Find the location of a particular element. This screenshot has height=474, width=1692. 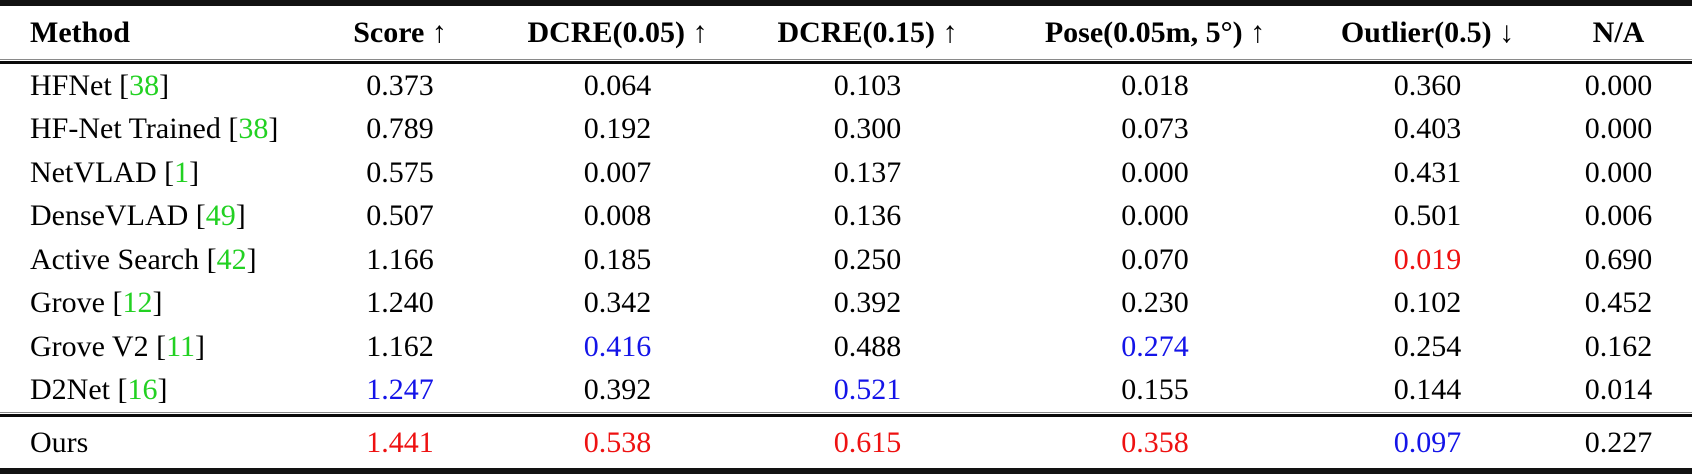

na-cell: 0.014 is located at coordinates (1618, 390).